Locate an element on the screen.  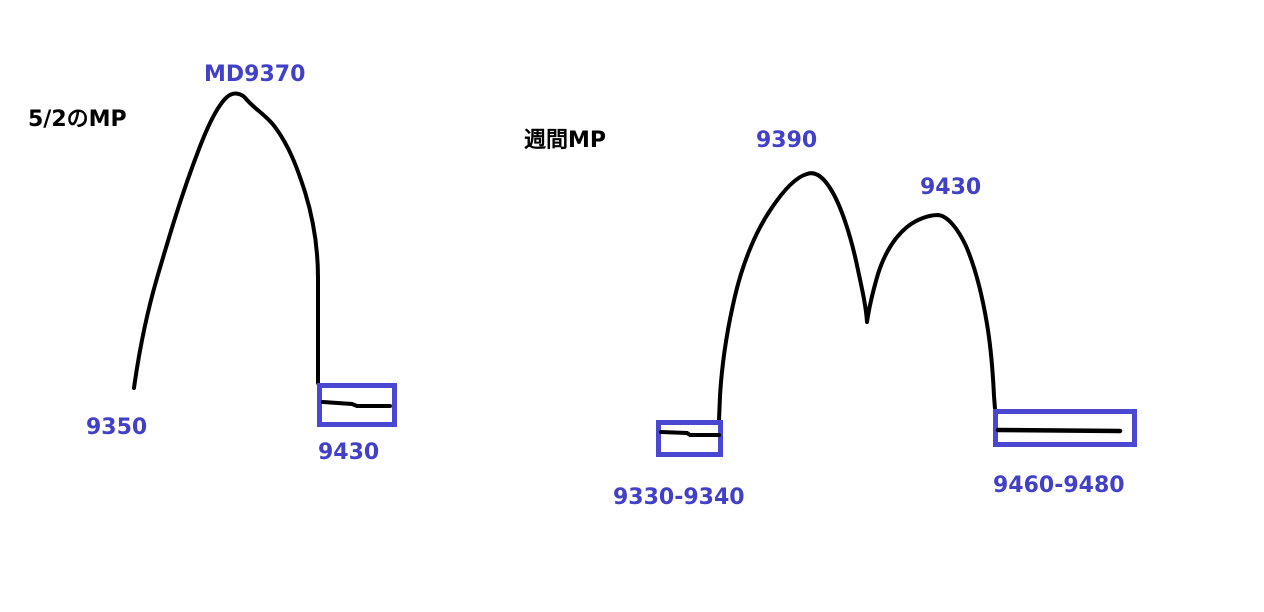
daily-value-box is located at coordinates (357, 405).